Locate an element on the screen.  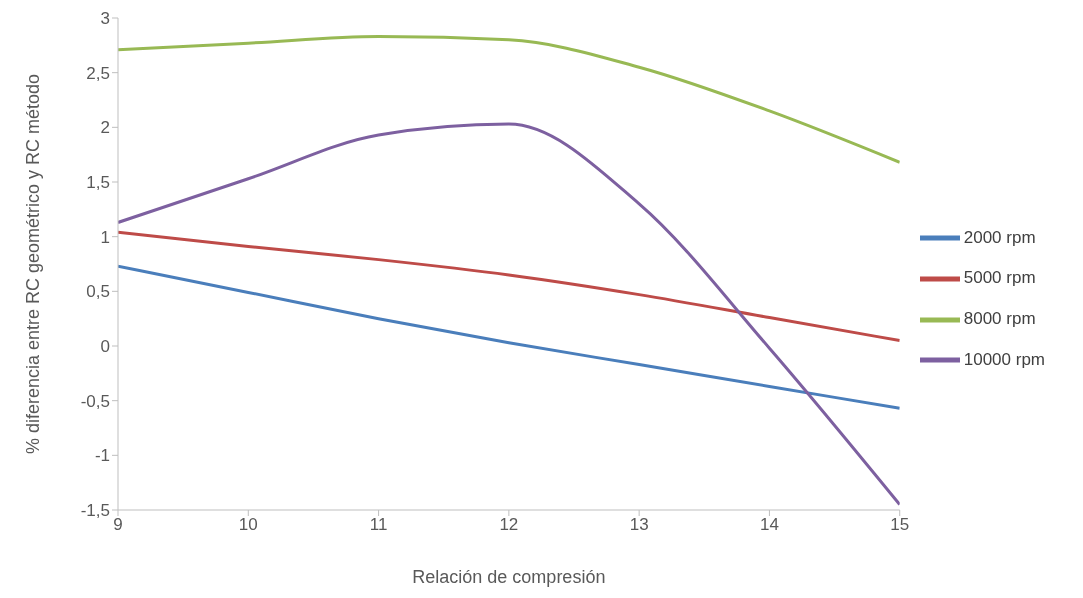
y-tick-label: 3 is located at coordinates (105, 19).